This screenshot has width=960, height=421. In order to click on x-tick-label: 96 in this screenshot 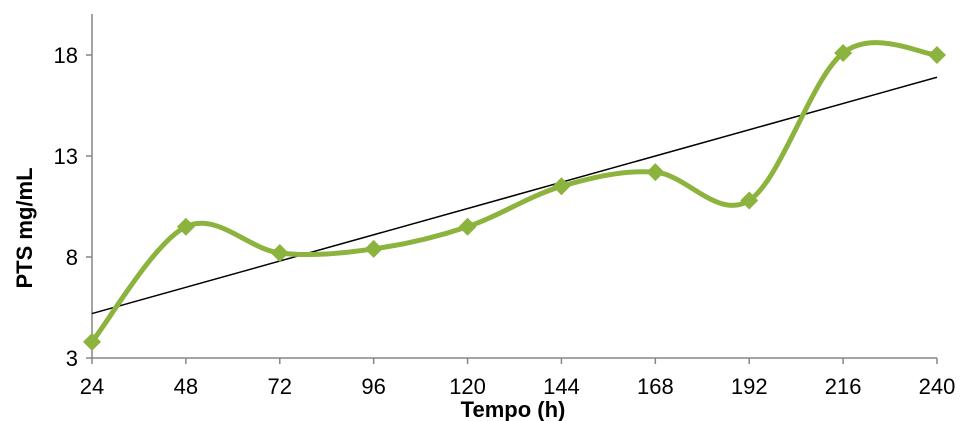, I will do `click(373, 386)`.